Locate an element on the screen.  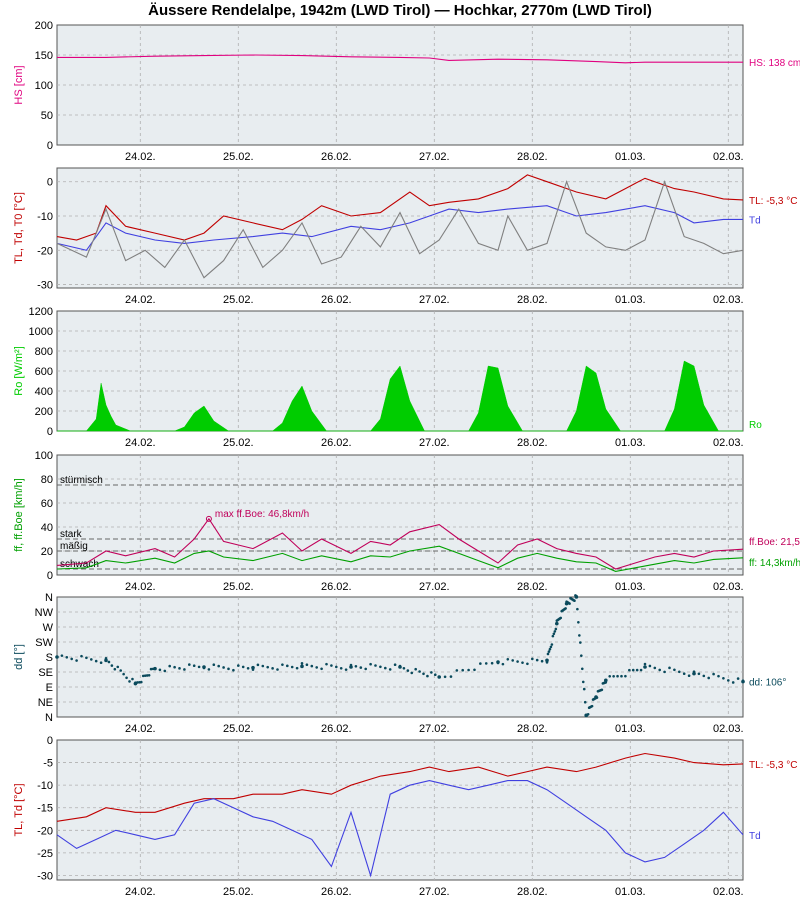
x-tick-label: 24.02. is located at coordinates (140, 587).